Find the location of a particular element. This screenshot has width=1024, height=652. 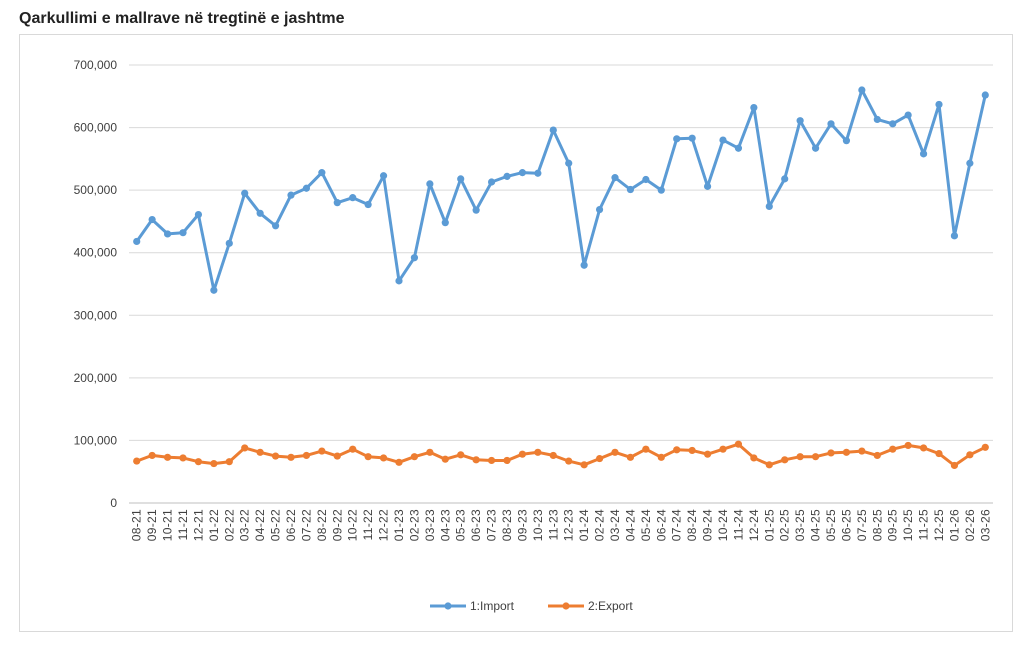

x-tick-label: 09-25 is located at coordinates (893, 525).